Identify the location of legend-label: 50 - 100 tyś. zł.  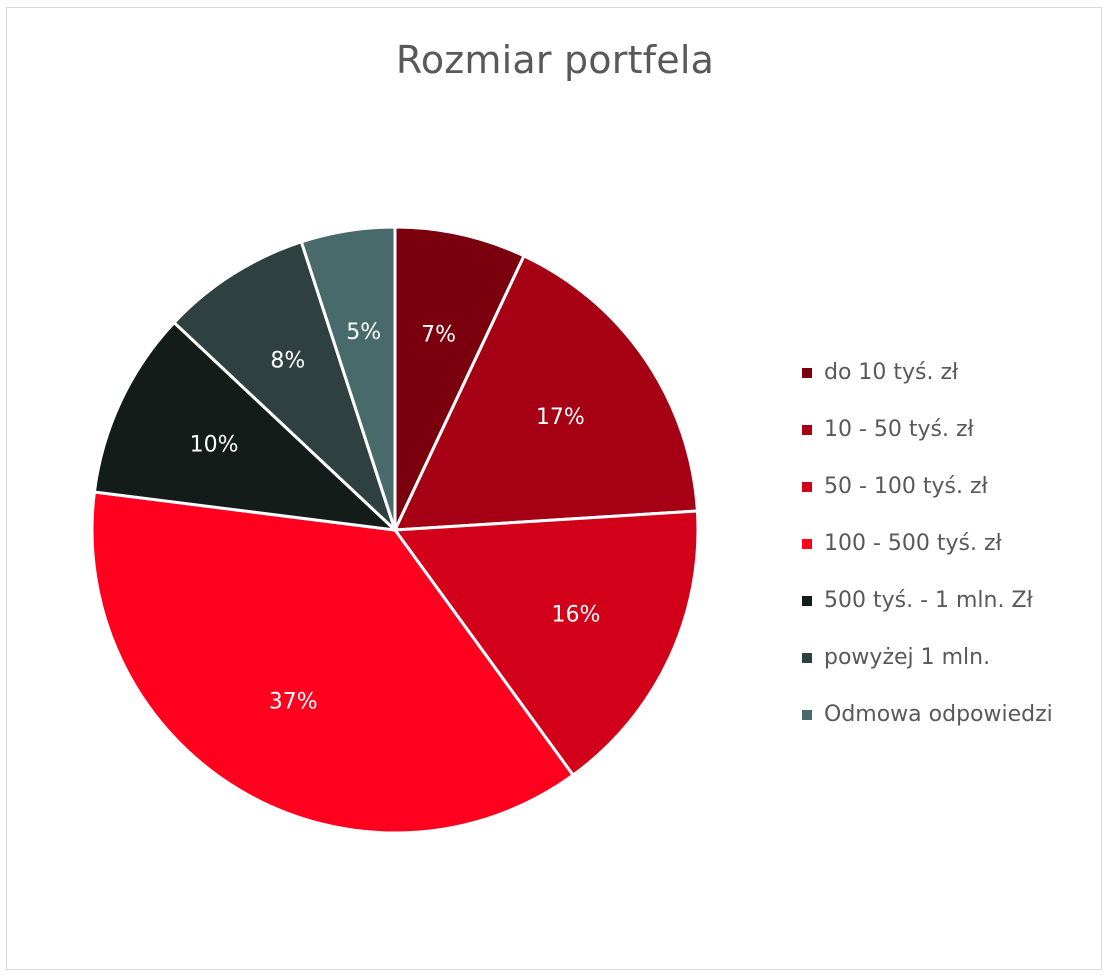
(906, 486).